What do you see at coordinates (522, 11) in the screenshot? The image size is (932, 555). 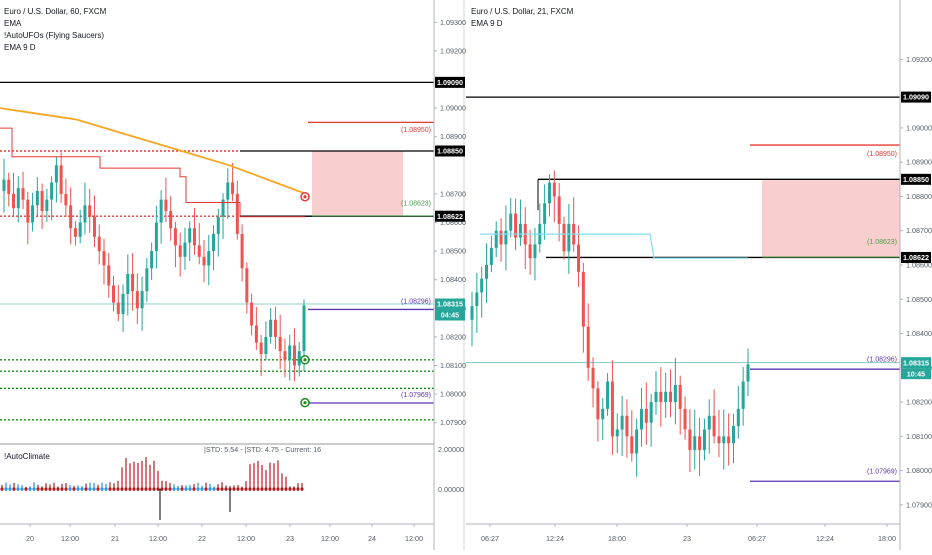 I see `right-legend-symbol: Euro / U.S. Dollar, 21, FXCM` at bounding box center [522, 11].